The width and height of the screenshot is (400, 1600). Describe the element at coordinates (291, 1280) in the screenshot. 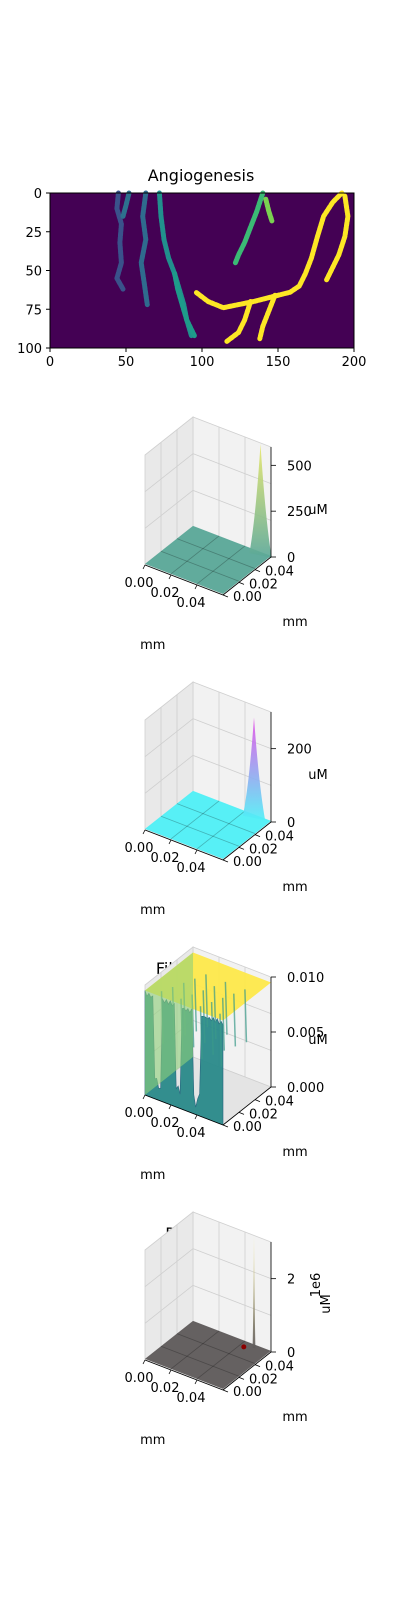

I see `z-tick-label: 2` at that location.